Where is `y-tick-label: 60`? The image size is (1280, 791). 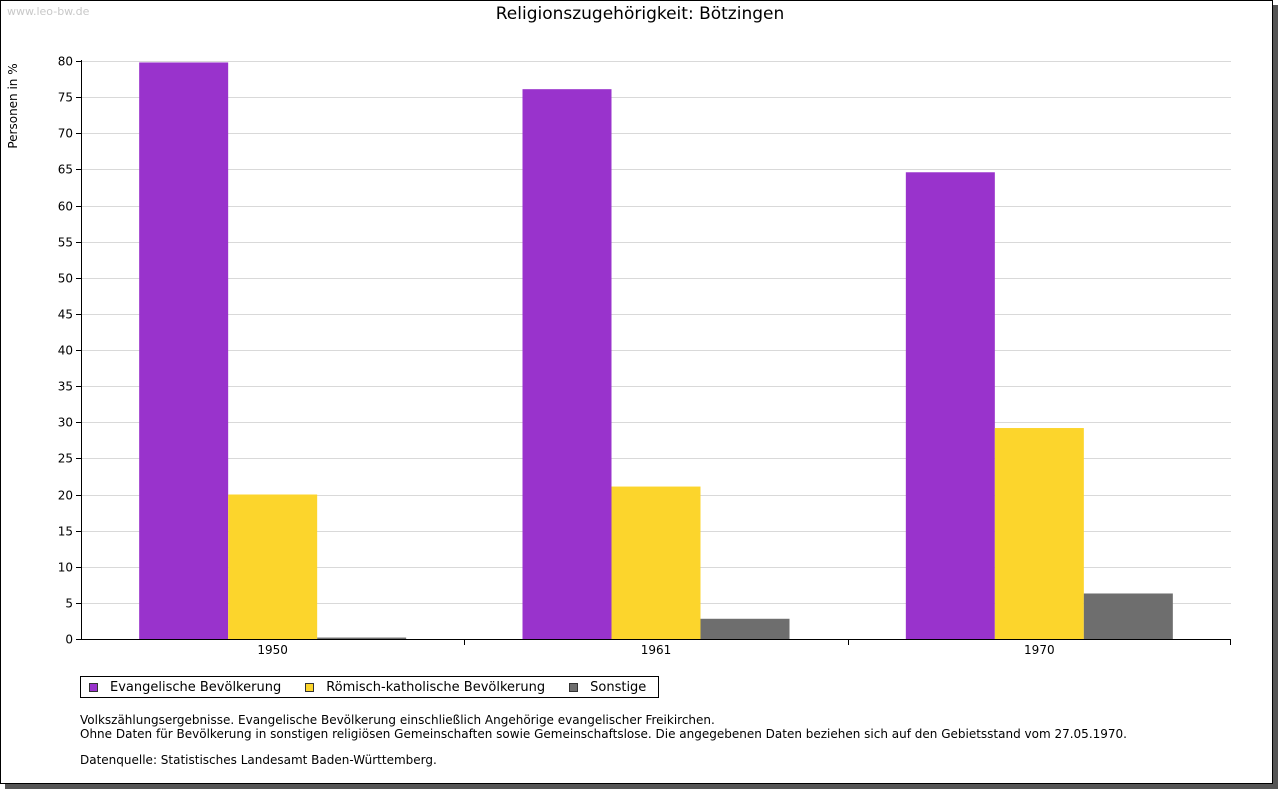 y-tick-label: 60 is located at coordinates (65, 207).